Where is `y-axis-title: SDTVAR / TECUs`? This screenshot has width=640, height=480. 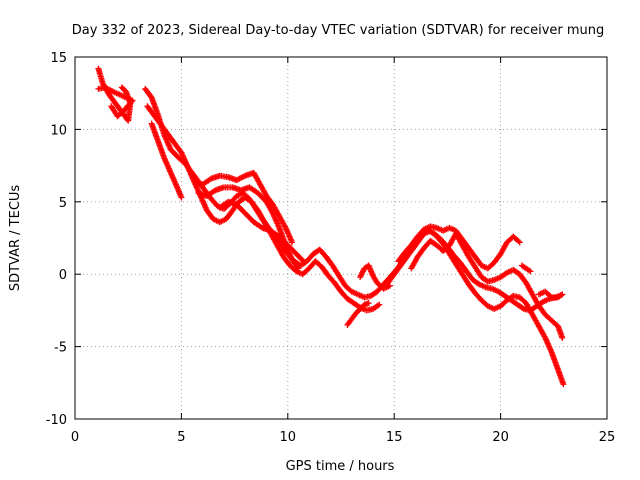 y-axis-title: SDTVAR / TECUs is located at coordinates (15, 238).